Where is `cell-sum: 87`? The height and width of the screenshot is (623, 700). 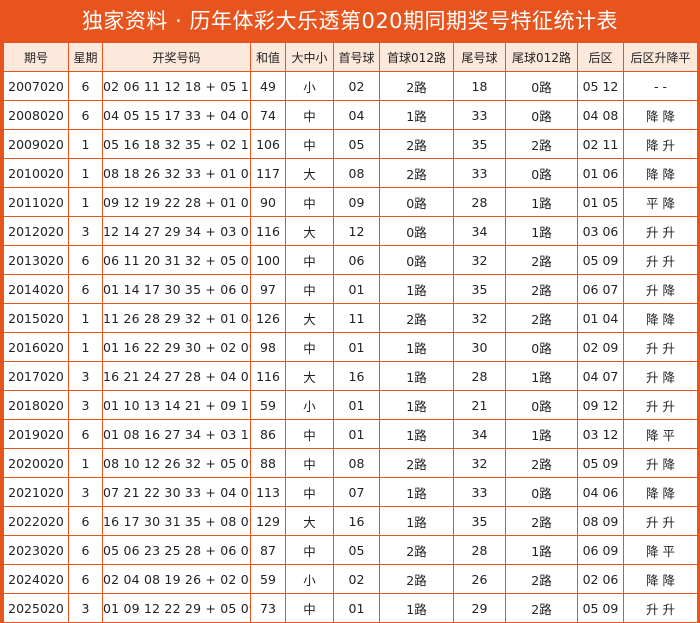
cell-sum: 87 is located at coordinates (268, 550).